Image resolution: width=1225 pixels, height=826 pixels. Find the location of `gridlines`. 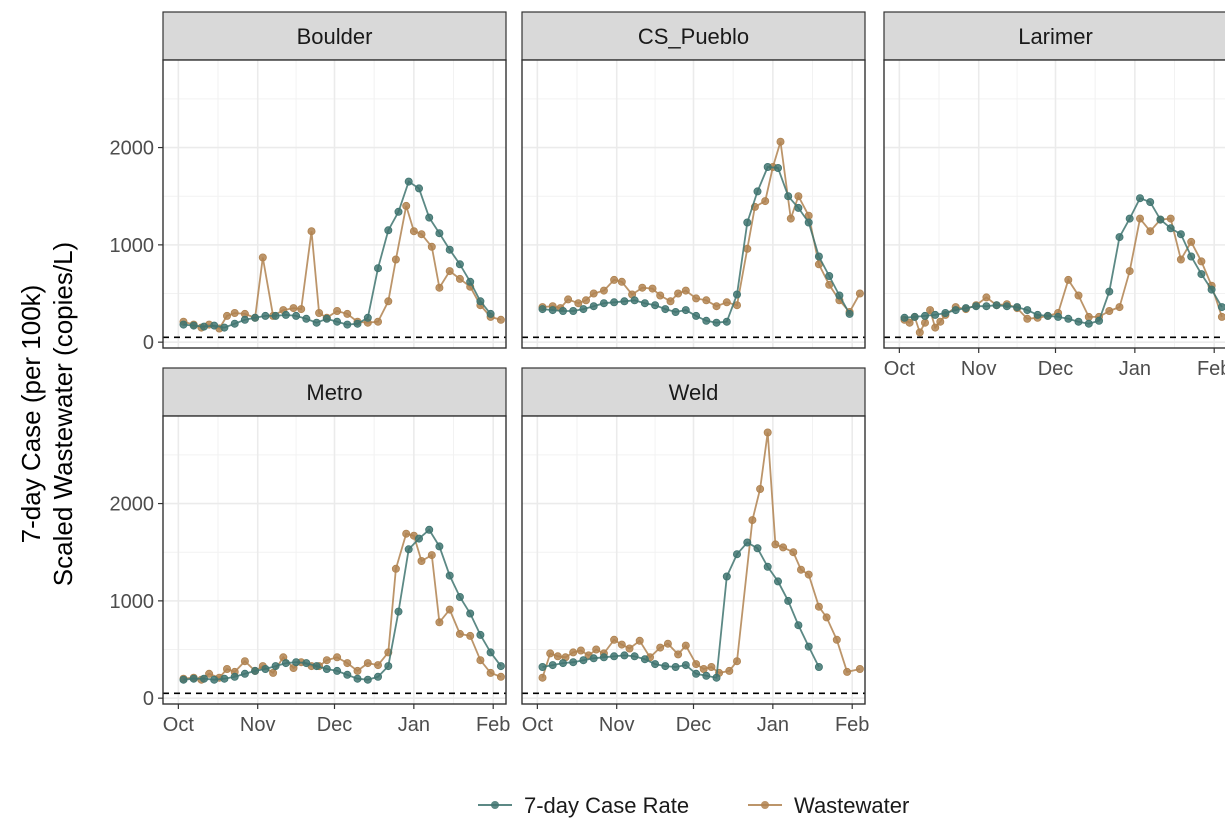

gridlines is located at coordinates (693, 560).